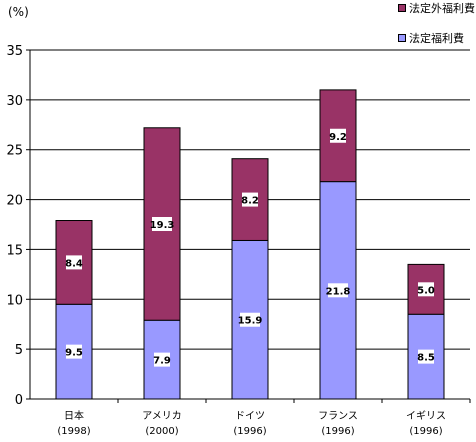  What do you see at coordinates (19, 350) in the screenshot?
I see `y-tick-label: 5` at bounding box center [19, 350].